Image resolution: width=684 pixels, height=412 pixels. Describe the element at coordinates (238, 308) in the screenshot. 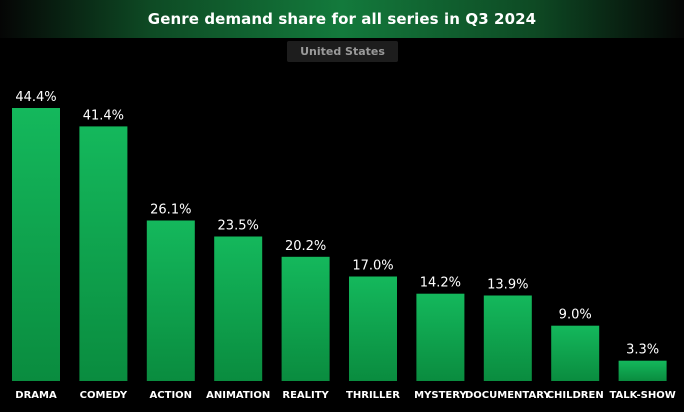

I see `bar-animation` at that location.